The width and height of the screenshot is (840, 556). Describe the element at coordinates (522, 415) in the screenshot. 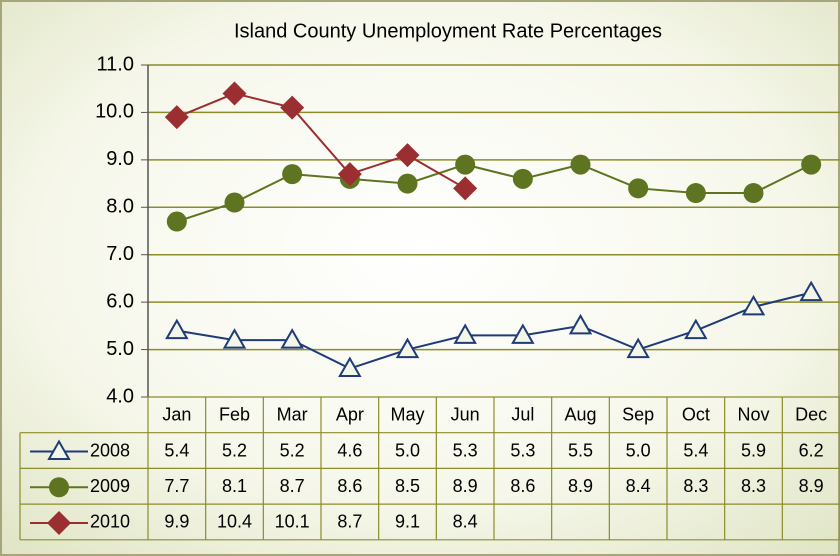

I see `x-tick-label: Jul` at that location.